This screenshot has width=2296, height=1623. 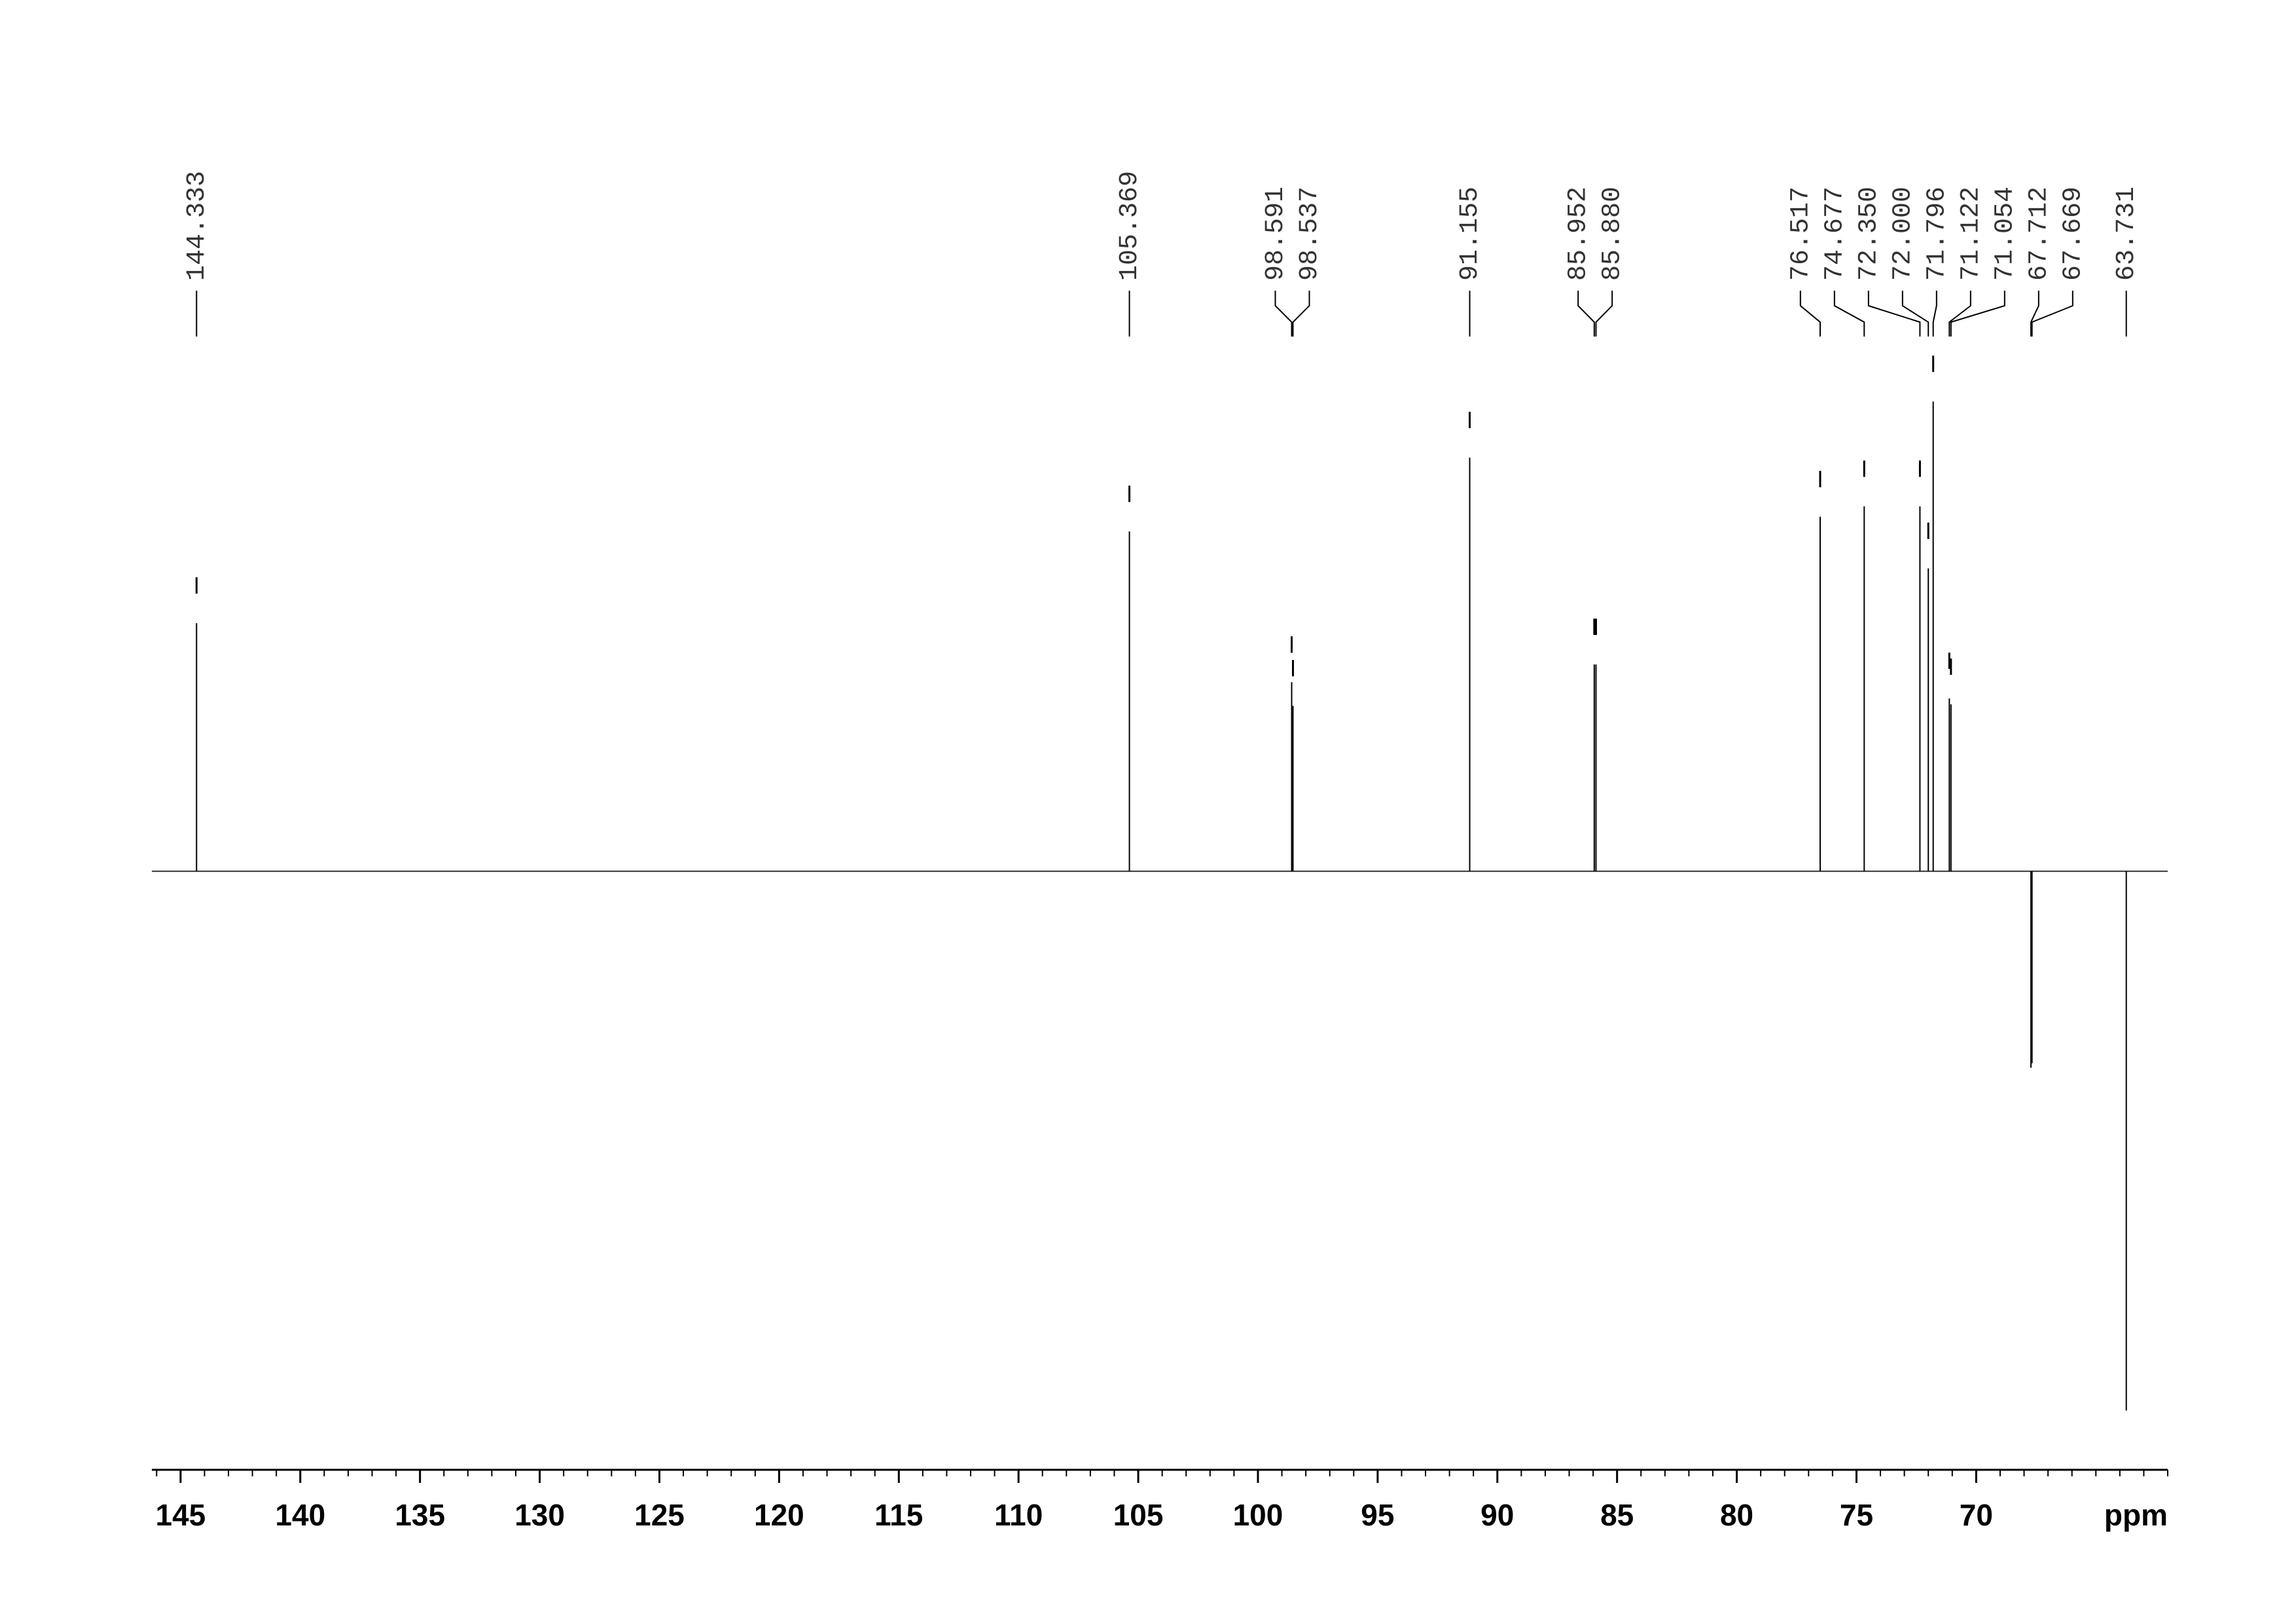 What do you see at coordinates (659, 1515) in the screenshot?
I see `x-tick-label: 125` at bounding box center [659, 1515].